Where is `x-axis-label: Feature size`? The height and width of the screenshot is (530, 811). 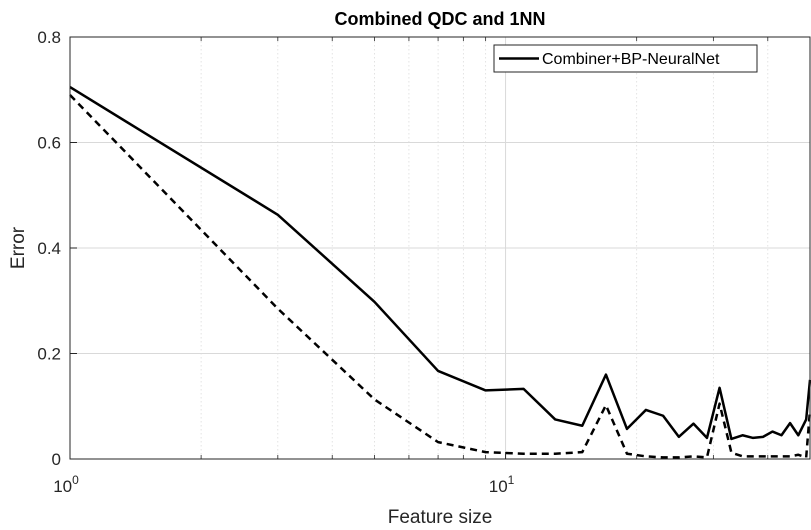
x-axis-label: Feature size is located at coordinates (440, 517).